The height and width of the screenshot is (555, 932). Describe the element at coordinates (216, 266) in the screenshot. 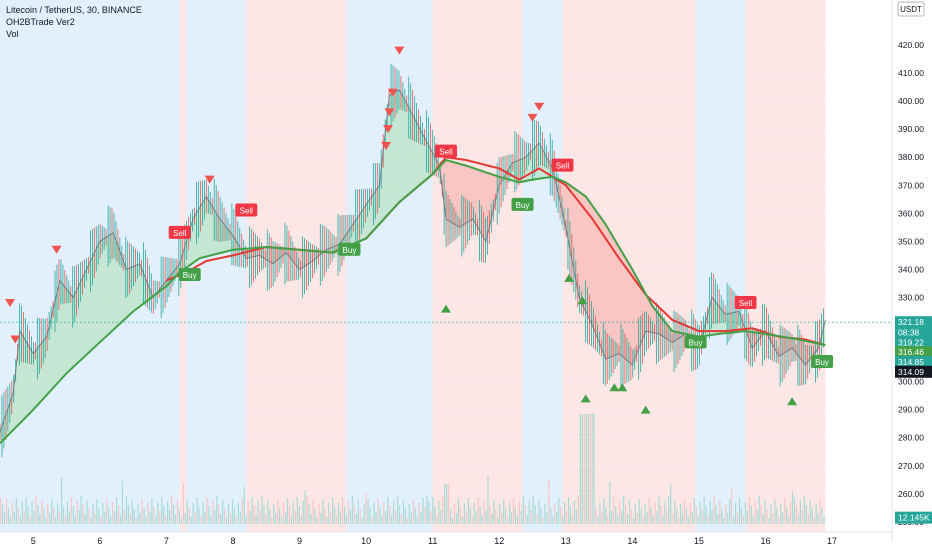

I see `background-band` at that location.